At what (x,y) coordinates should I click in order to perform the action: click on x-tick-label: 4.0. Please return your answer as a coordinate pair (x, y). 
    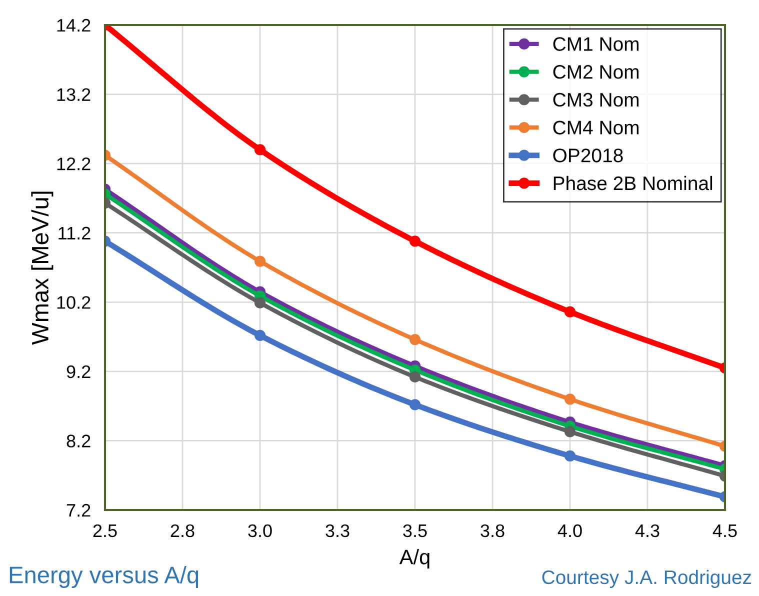
    Looking at the image, I should click on (570, 531).